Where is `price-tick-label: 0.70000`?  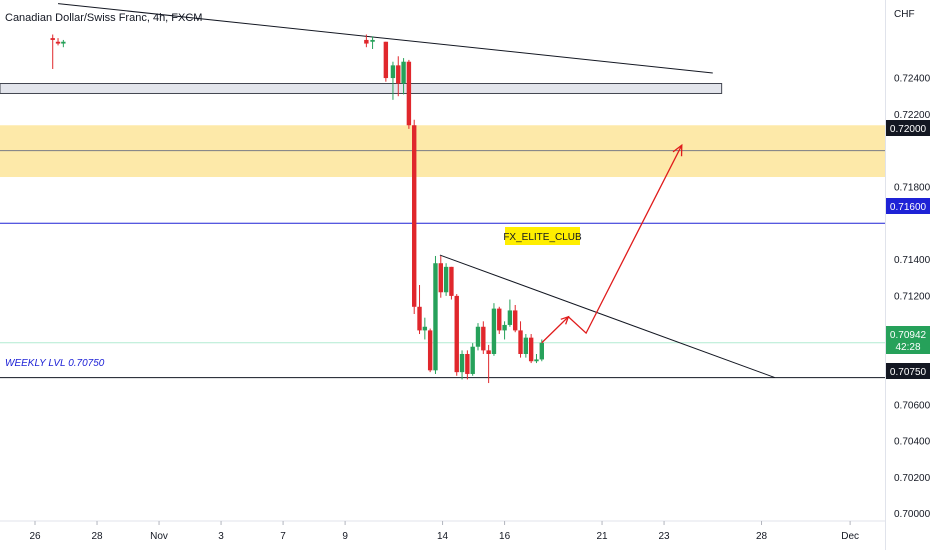 price-tick-label: 0.70000 is located at coordinates (912, 514).